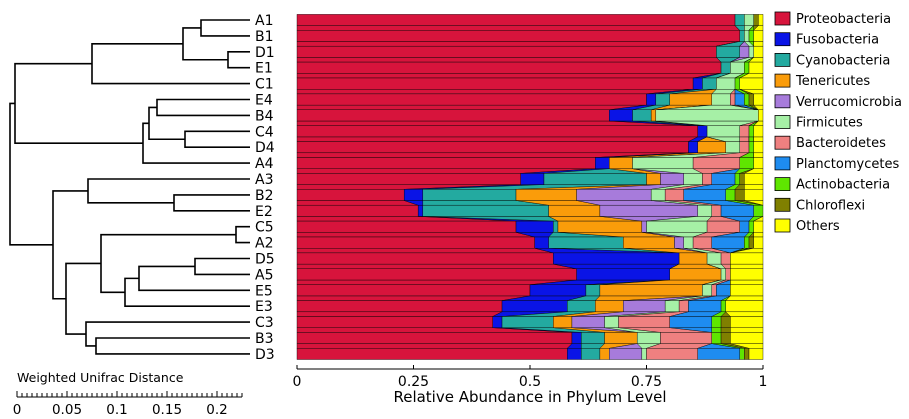 The height and width of the screenshot is (419, 909). Describe the element at coordinates (849, 102) in the screenshot. I see `legend-label: Verrucomicrobia` at that location.